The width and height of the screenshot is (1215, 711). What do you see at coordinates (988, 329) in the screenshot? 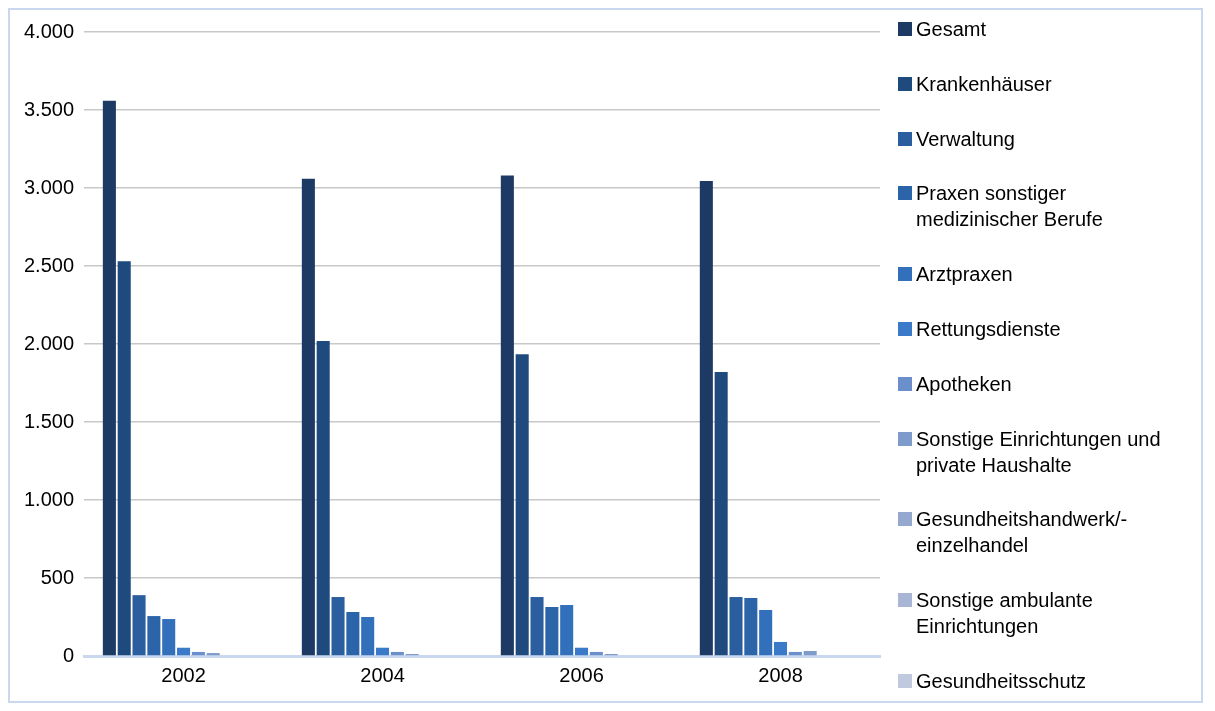
I see `legend-label: Rettungsdienste` at bounding box center [988, 329].